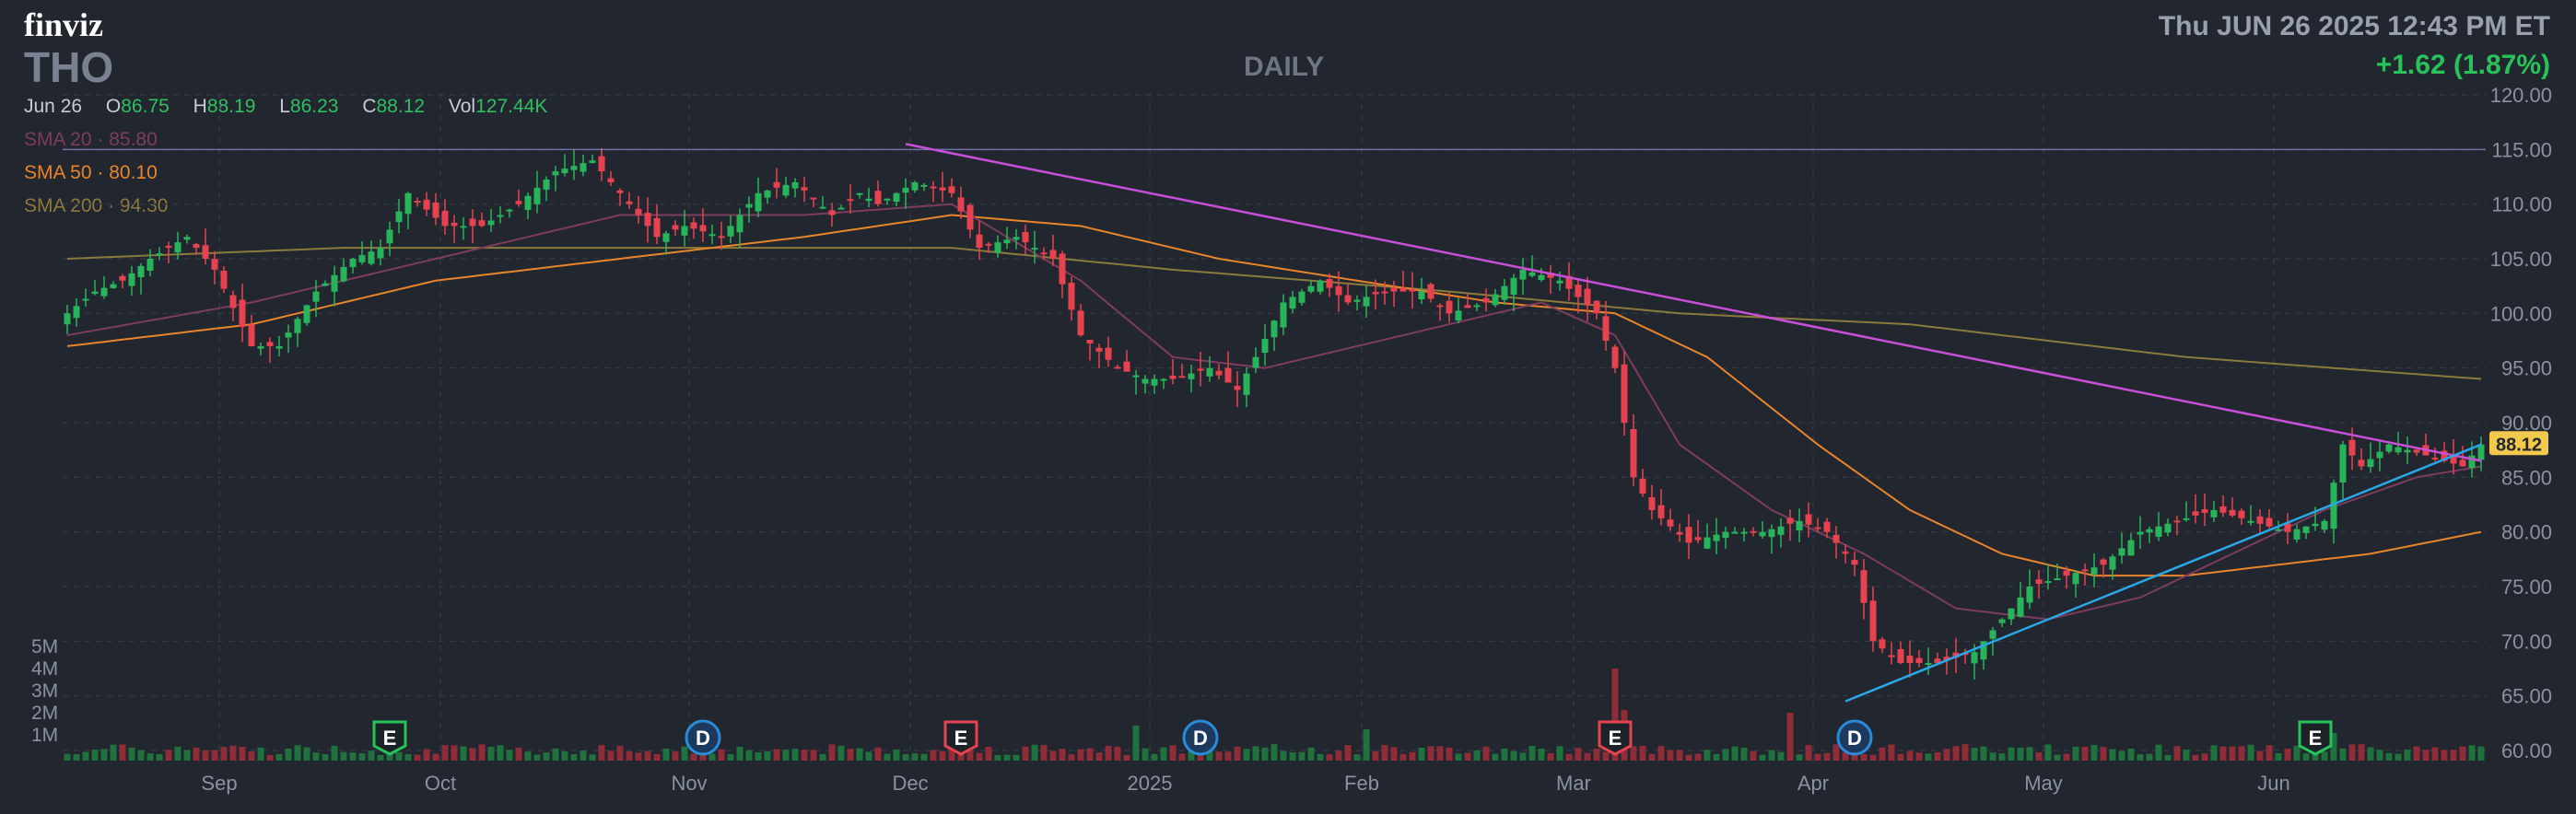  I want to click on y-tick-label: 100.00, so click(2521, 313).